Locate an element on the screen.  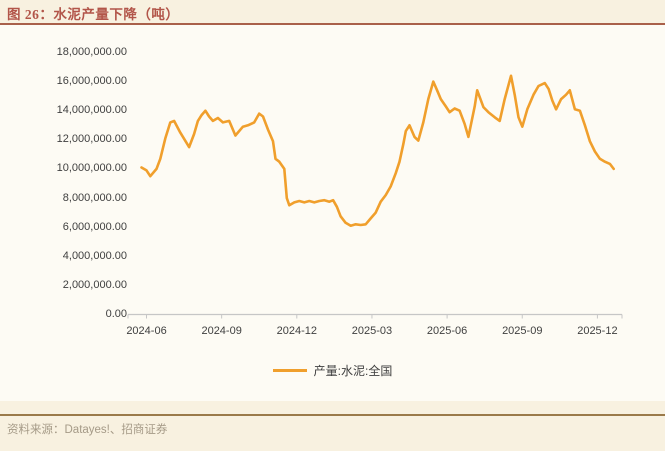
source-note: 资料来源：Datayes!、招商证券 is located at coordinates (87, 430).